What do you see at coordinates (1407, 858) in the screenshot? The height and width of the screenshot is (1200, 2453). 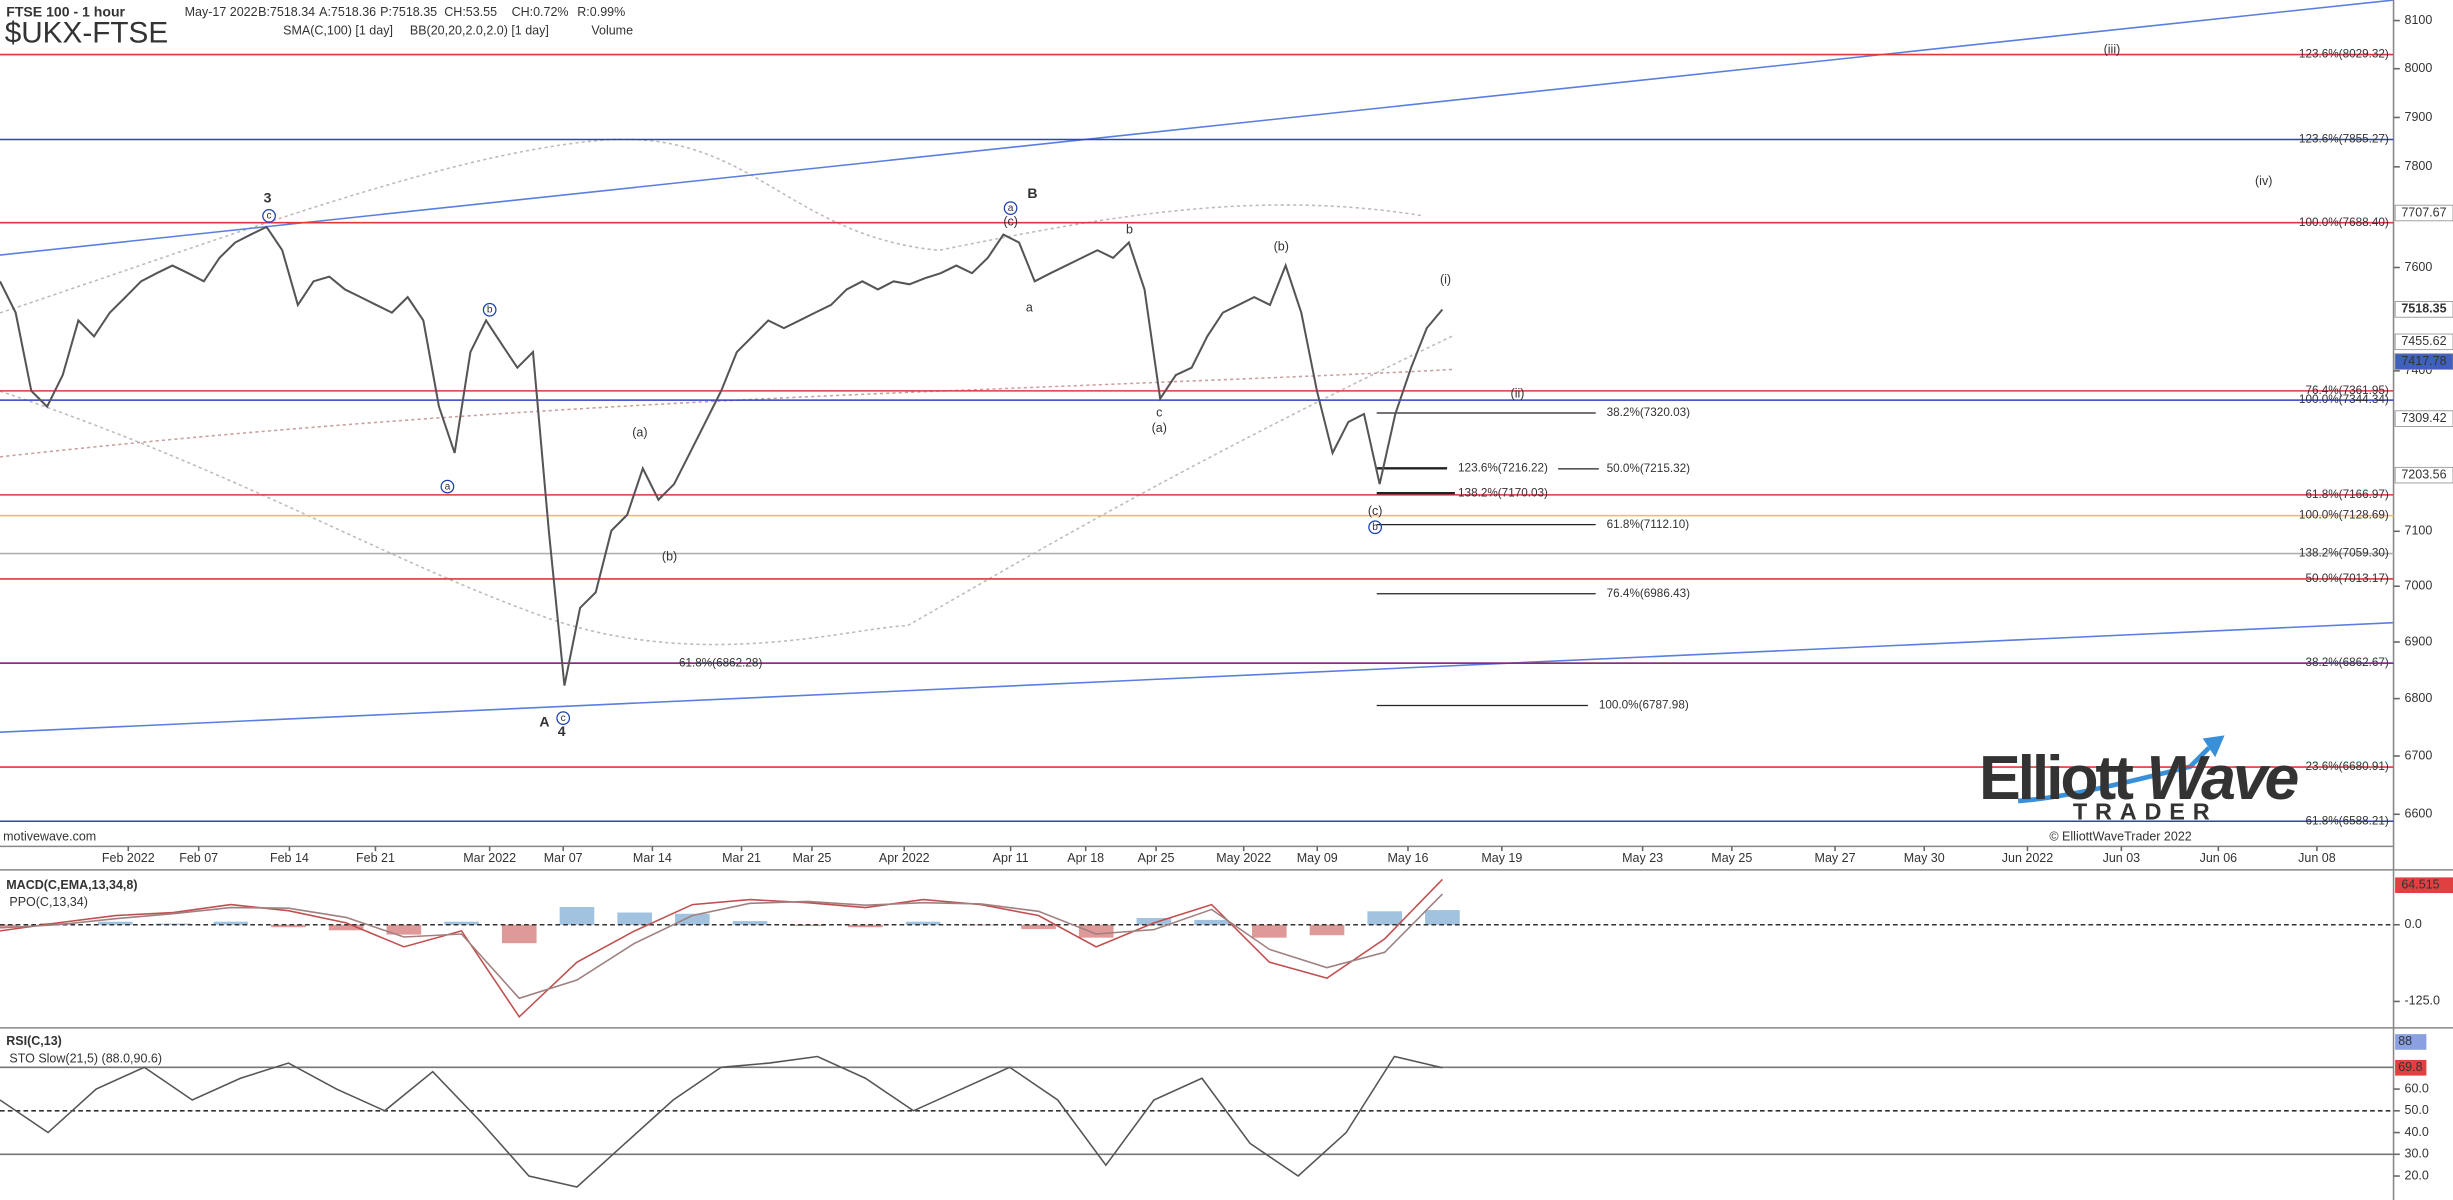 I see `x-tick-label: May 16` at bounding box center [1407, 858].